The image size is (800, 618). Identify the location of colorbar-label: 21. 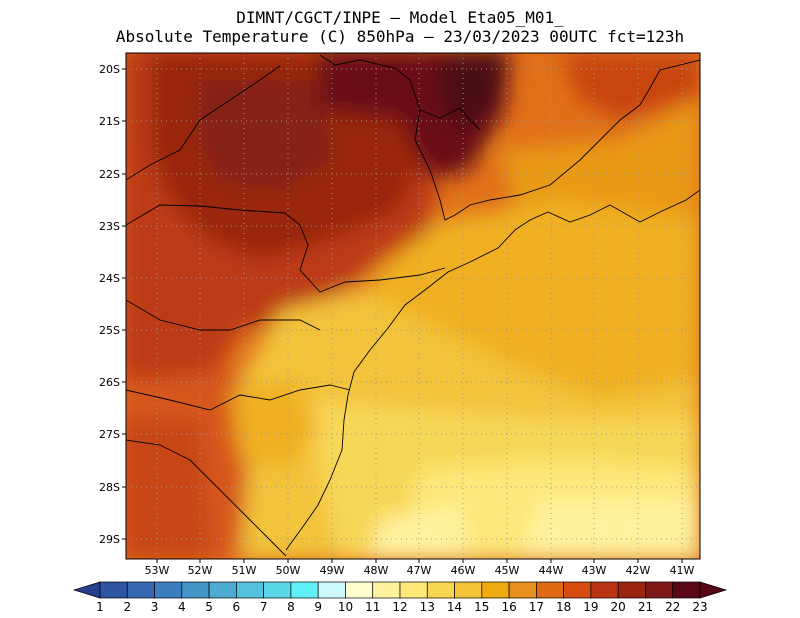
(645, 607).